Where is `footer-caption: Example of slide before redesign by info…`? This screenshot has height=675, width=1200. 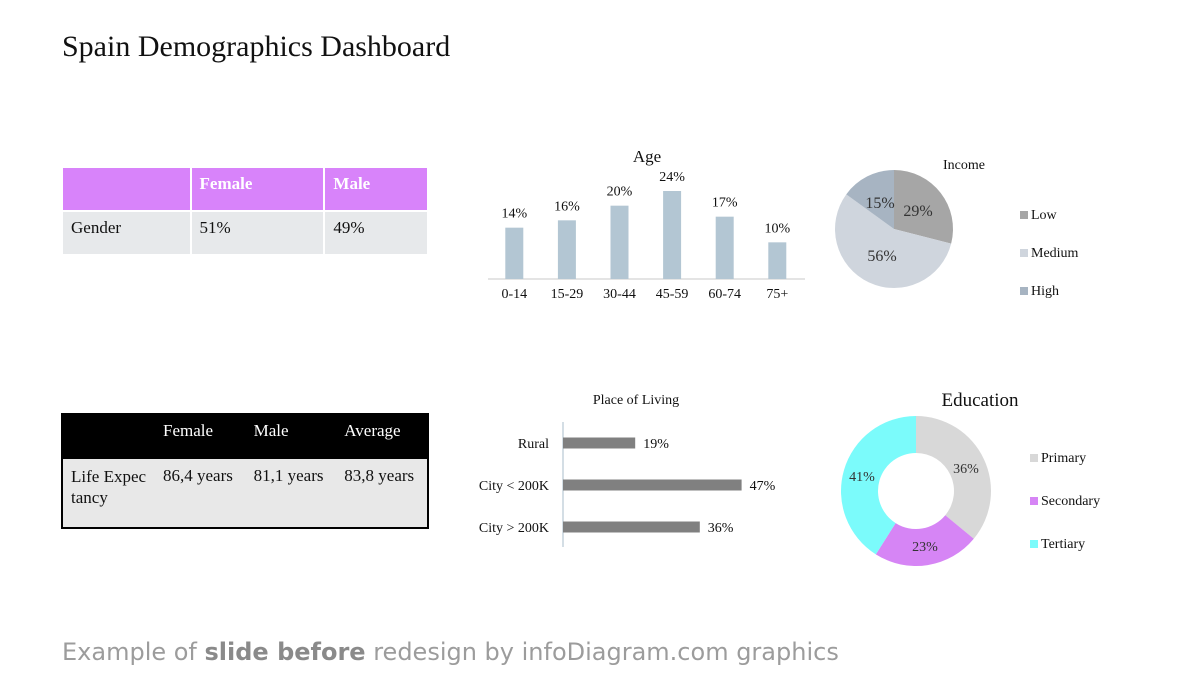 footer-caption: Example of slide before redesign by info… is located at coordinates (450, 652).